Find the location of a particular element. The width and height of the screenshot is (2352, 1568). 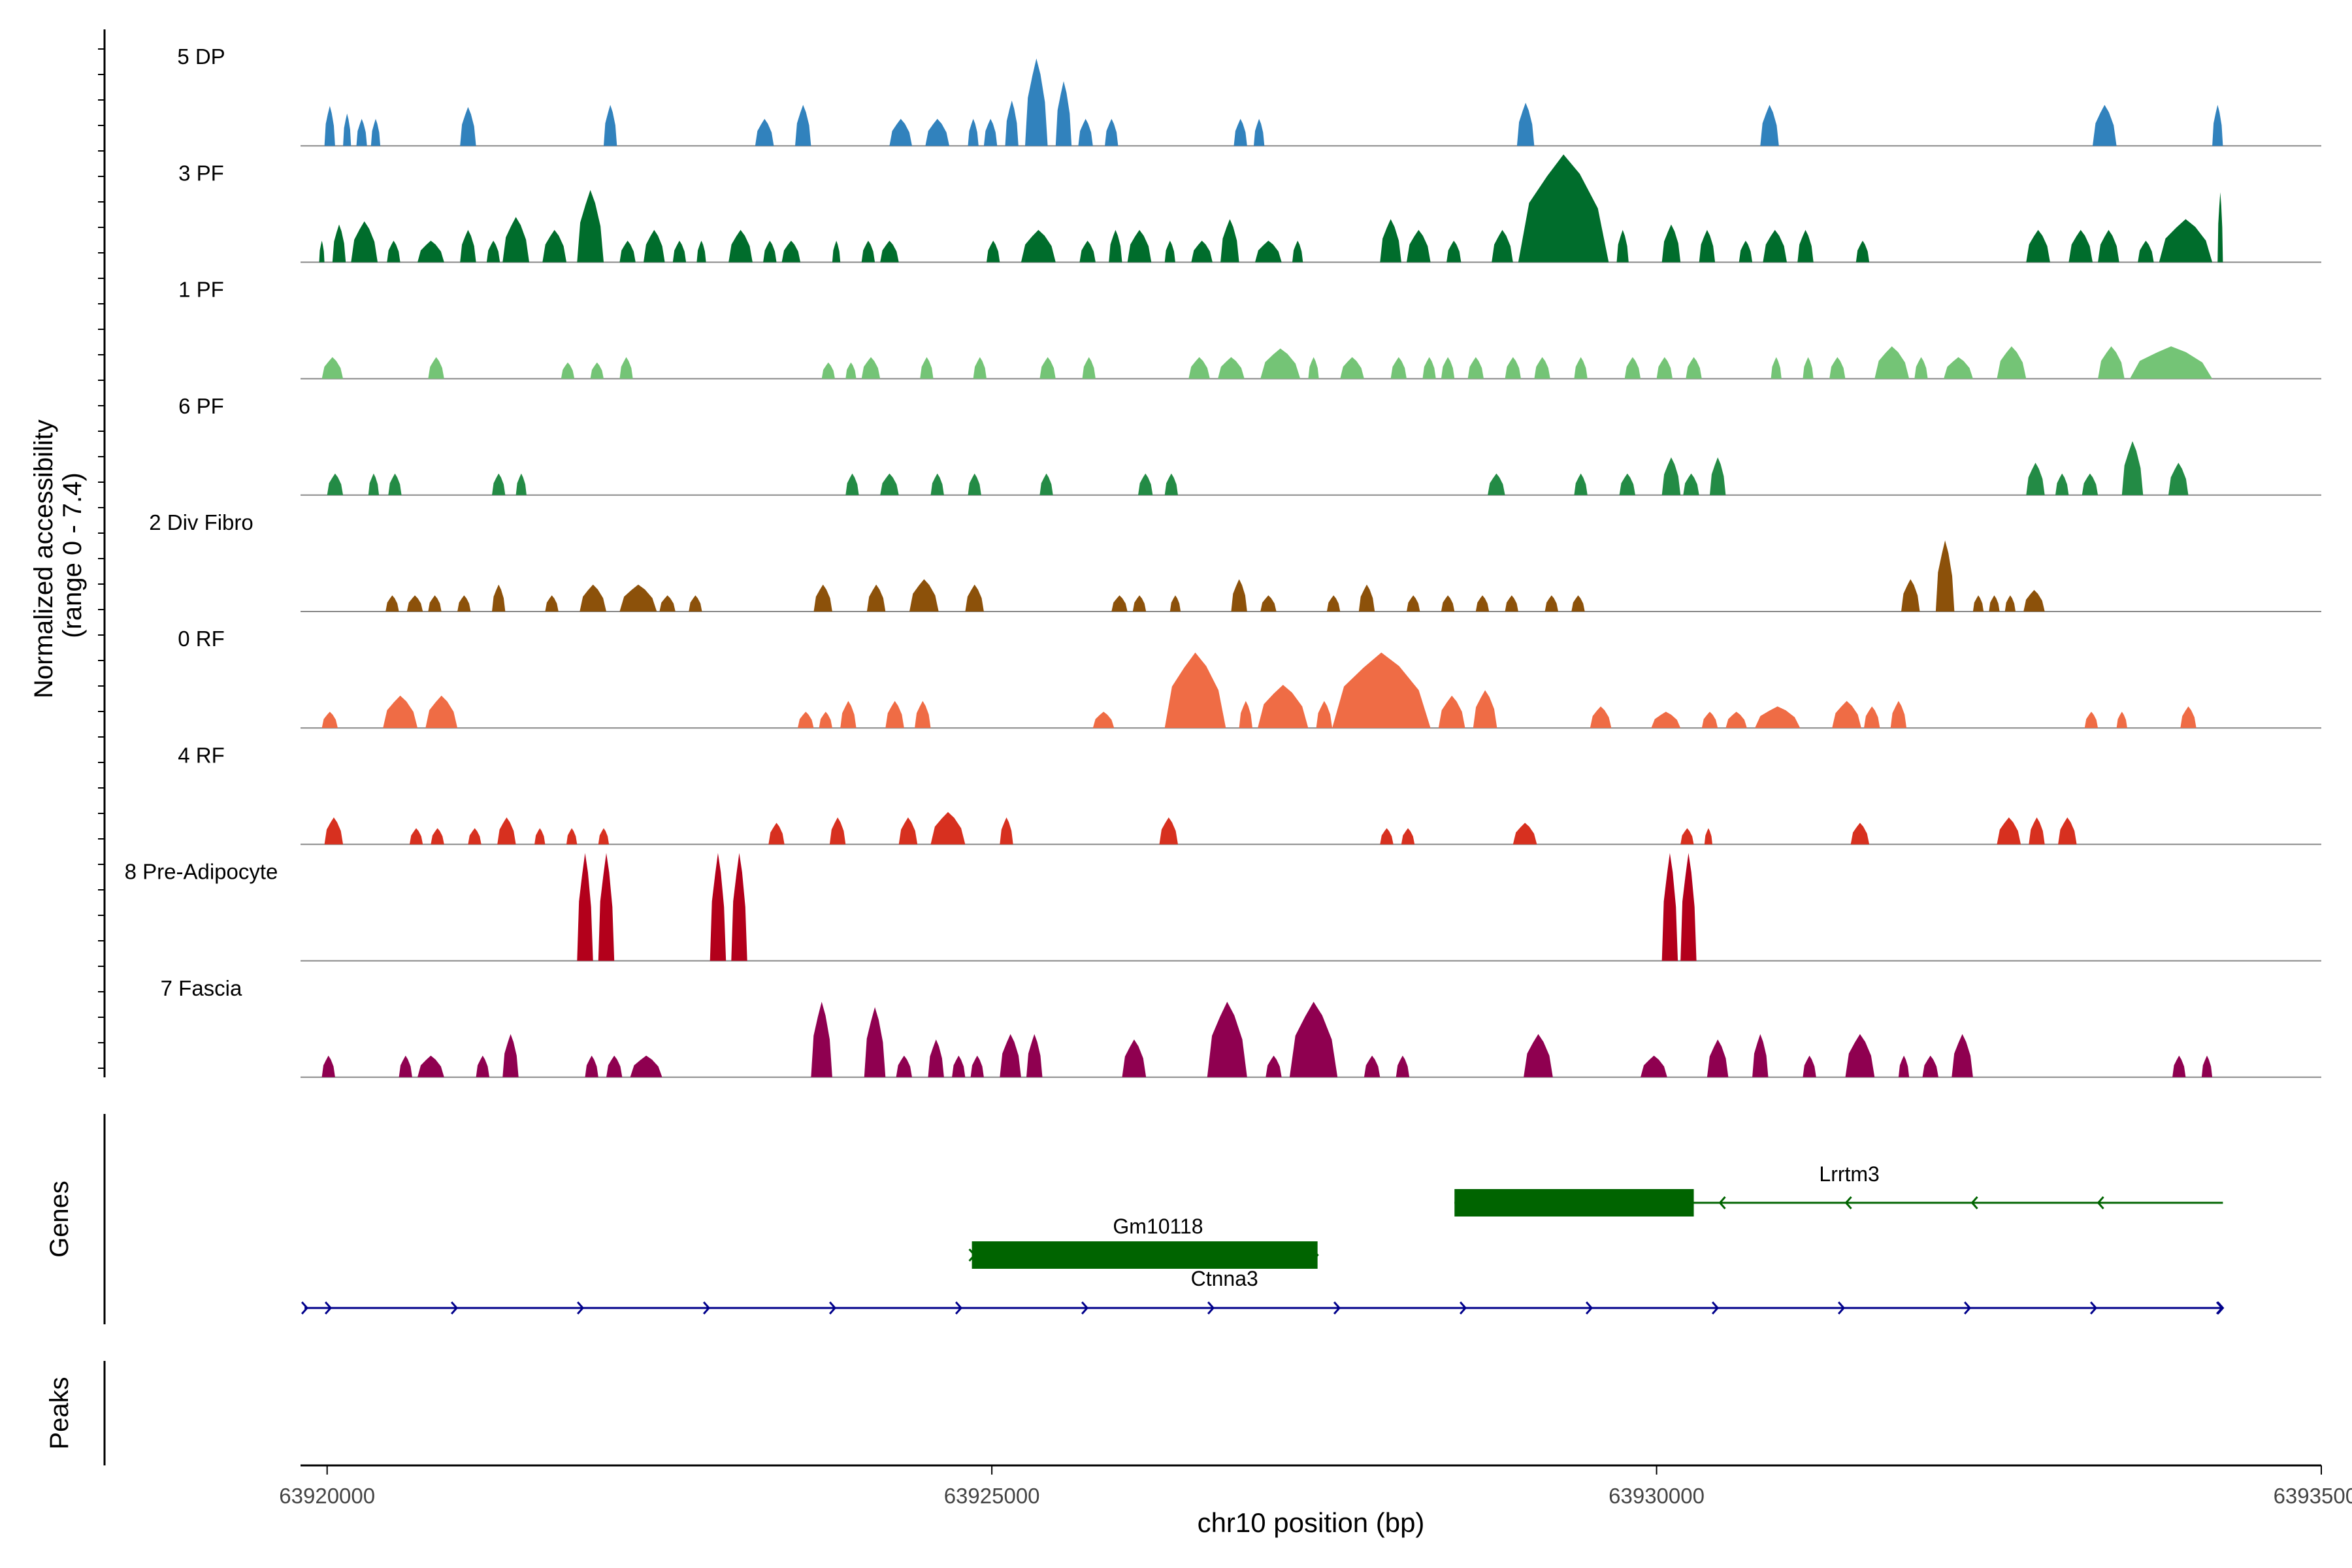

track-3: 6 PF is located at coordinates (1249, 445).